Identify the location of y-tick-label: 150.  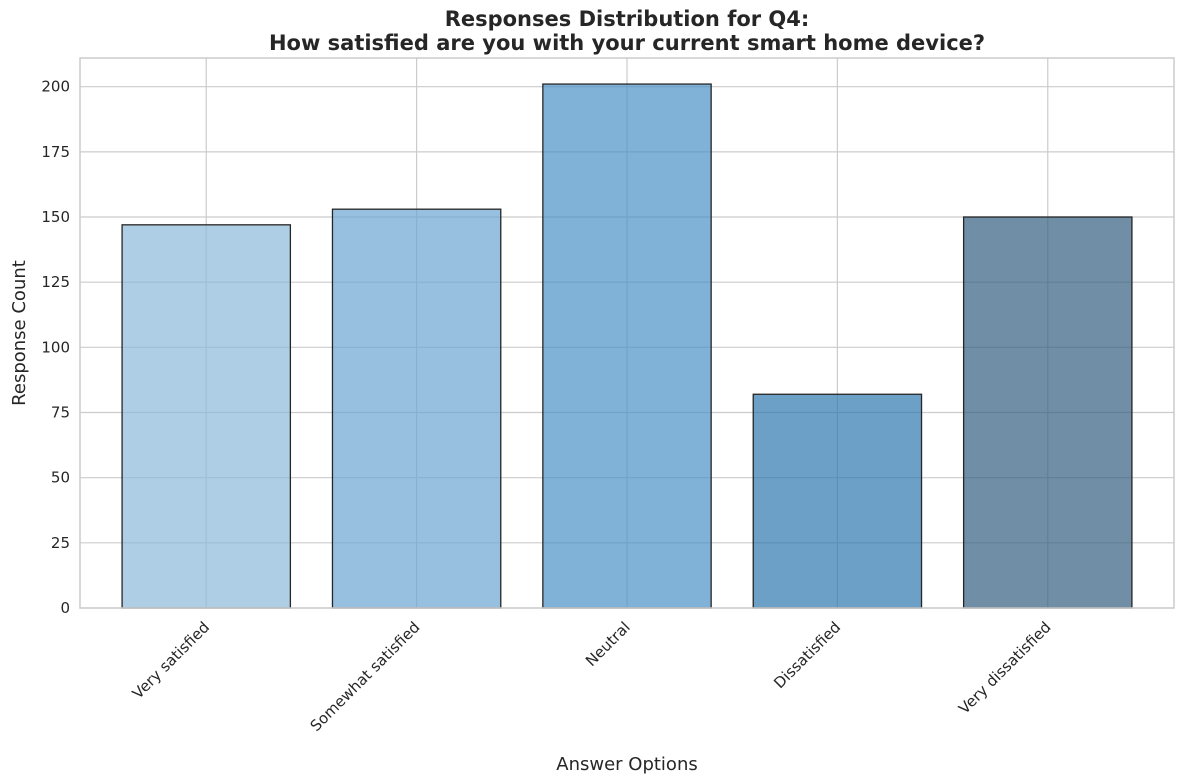
(55, 217).